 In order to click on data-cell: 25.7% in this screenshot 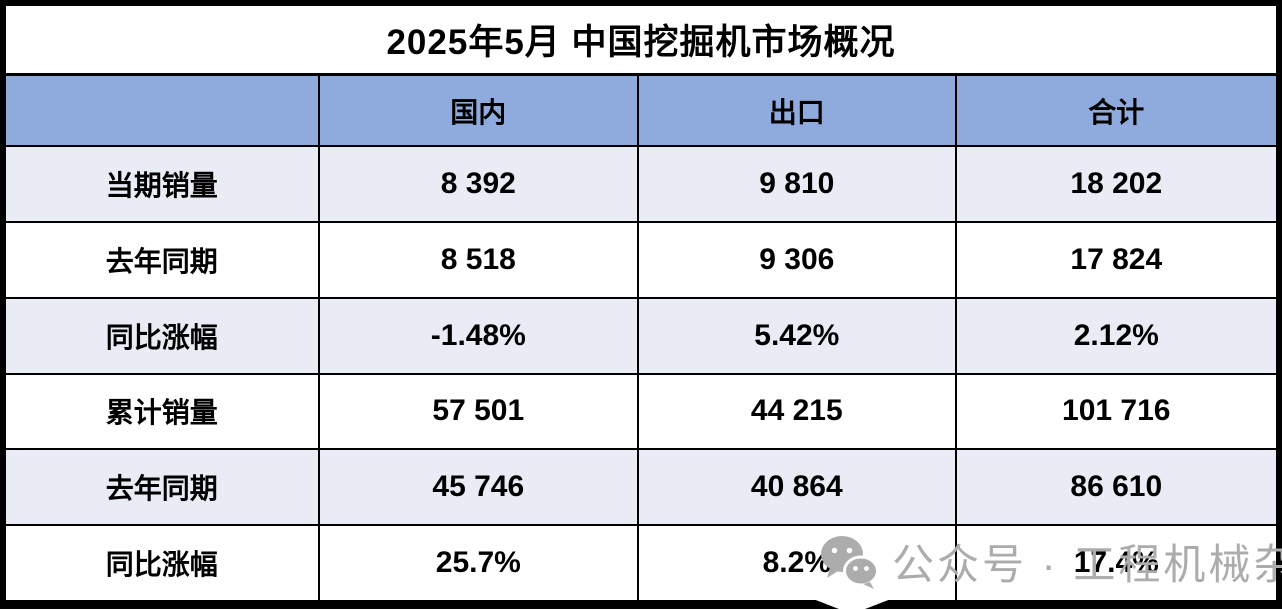, I will do `click(478, 563)`.